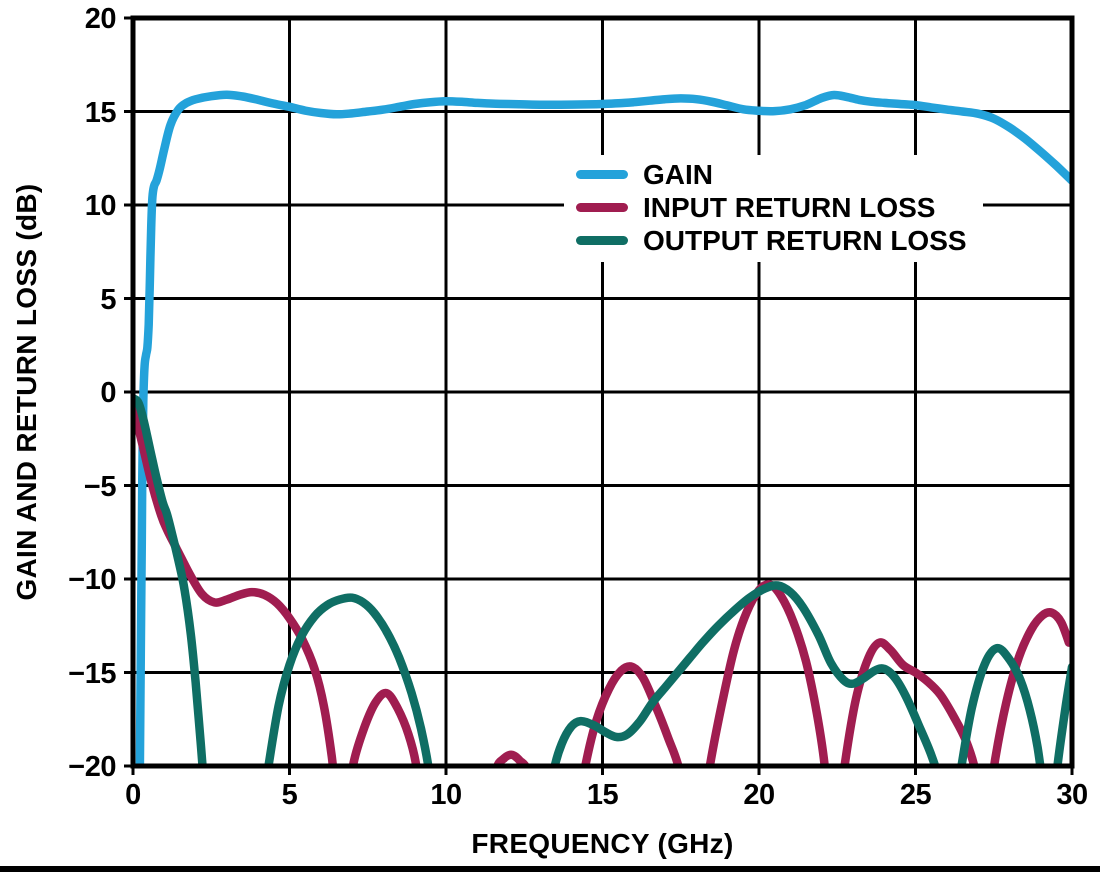  I want to click on x-tick-label: 5, so click(289, 795).